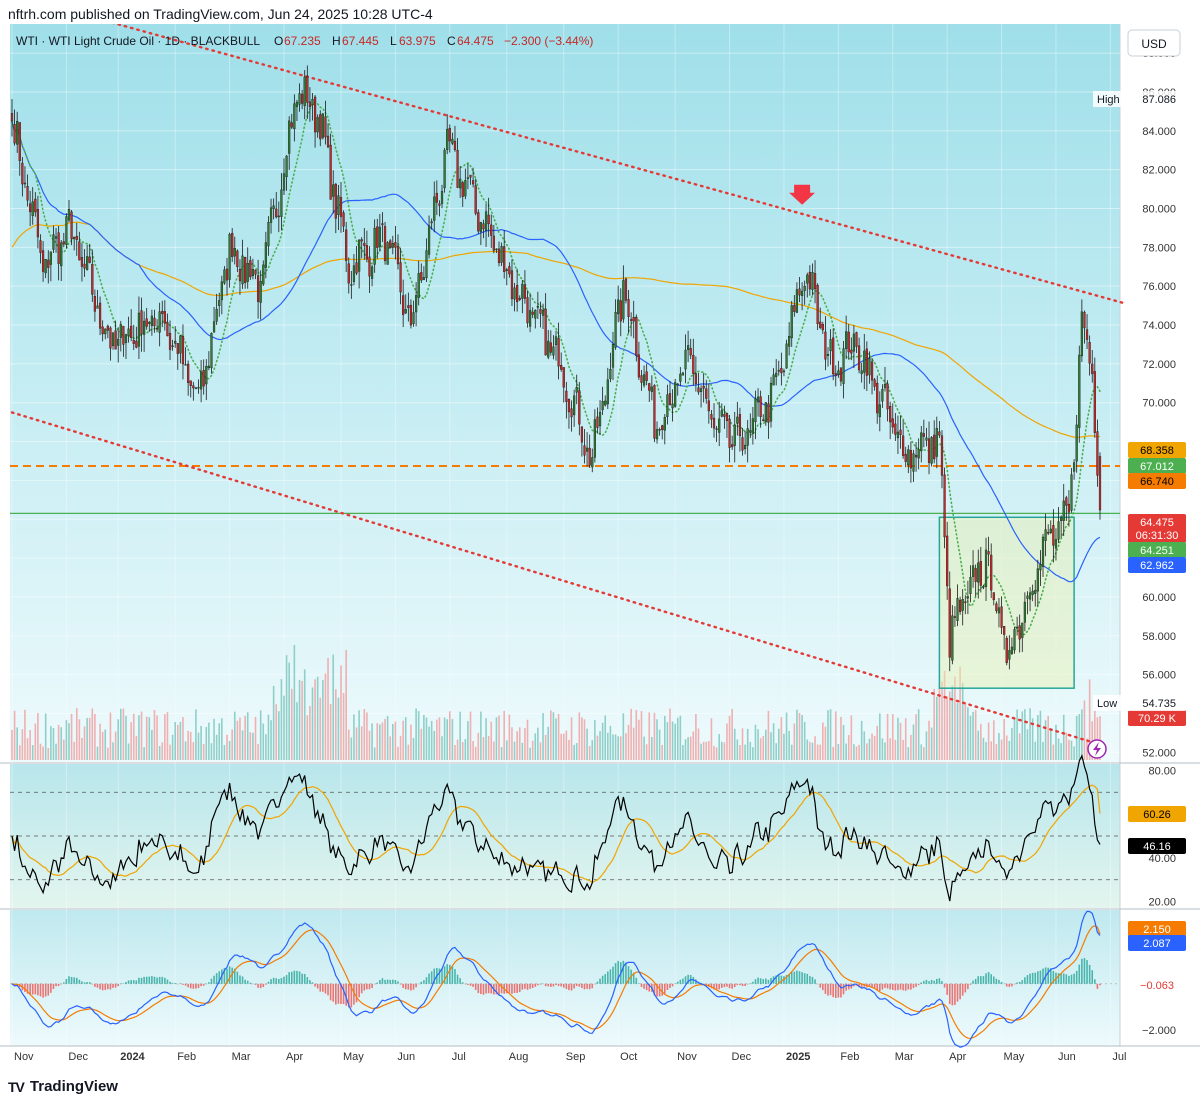 The image size is (1200, 1104). What do you see at coordinates (576, 1057) in the screenshot?
I see `month-tick-label: Sep` at bounding box center [576, 1057].